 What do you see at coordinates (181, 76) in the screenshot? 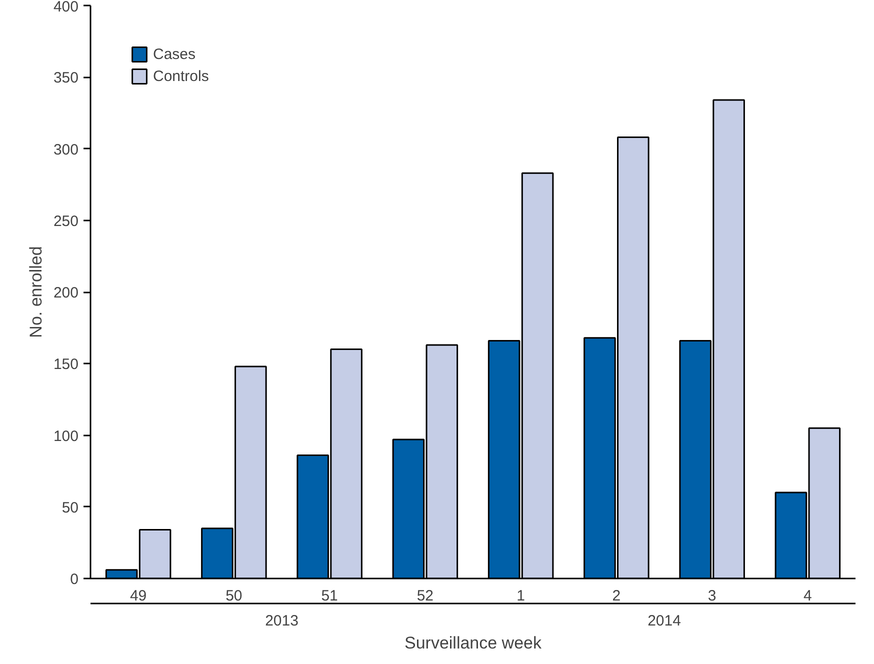
I see `legend-label: Controls` at bounding box center [181, 76].